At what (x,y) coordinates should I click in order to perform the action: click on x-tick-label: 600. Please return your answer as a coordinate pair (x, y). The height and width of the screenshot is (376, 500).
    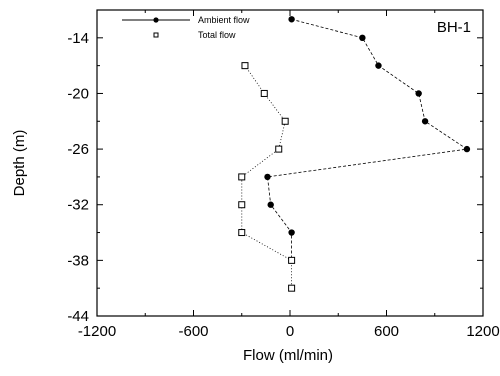
    Looking at the image, I should click on (386, 331).